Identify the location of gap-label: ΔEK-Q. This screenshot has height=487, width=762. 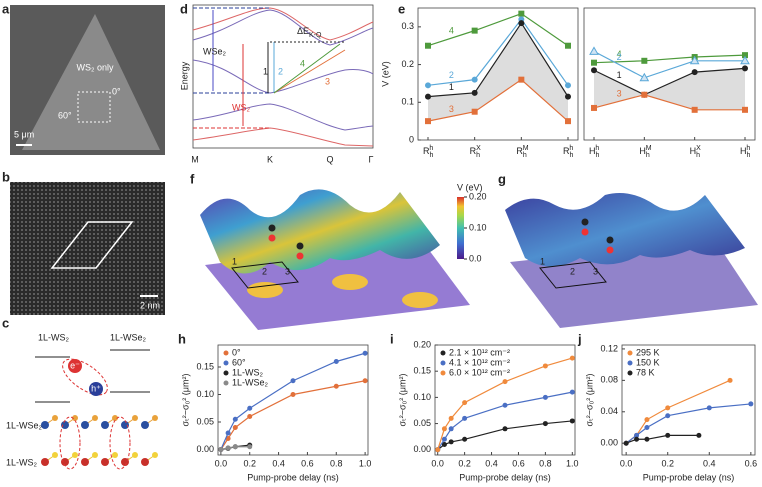
(309, 32).